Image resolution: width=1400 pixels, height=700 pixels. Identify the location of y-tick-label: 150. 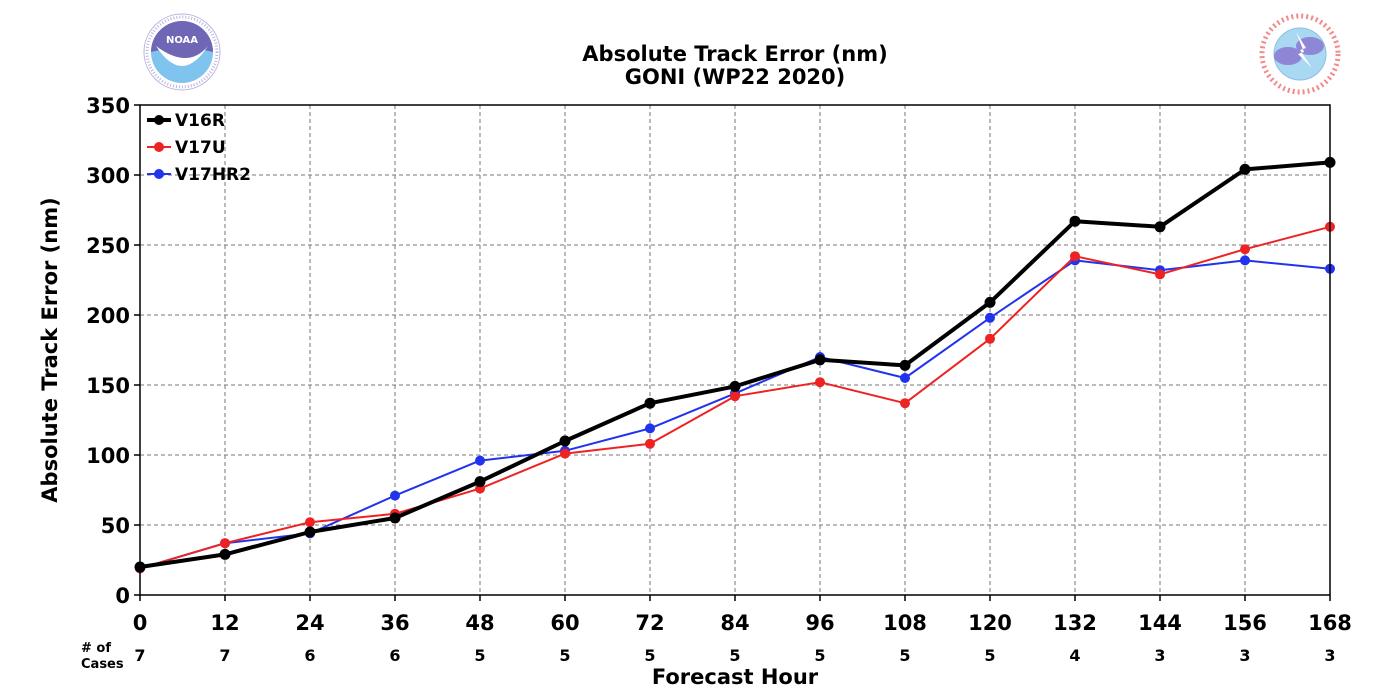
(108, 386).